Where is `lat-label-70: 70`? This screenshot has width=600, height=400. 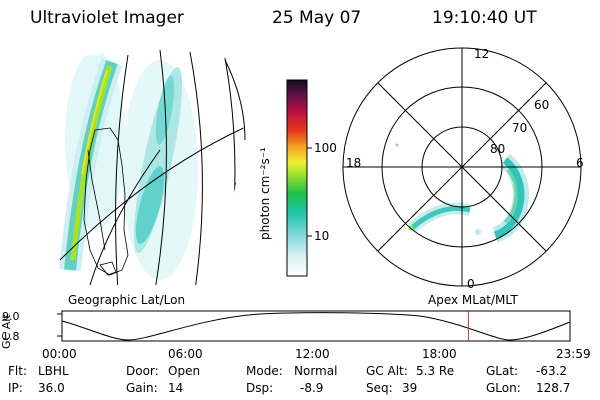 lat-label-70: 70 is located at coordinates (520, 128).